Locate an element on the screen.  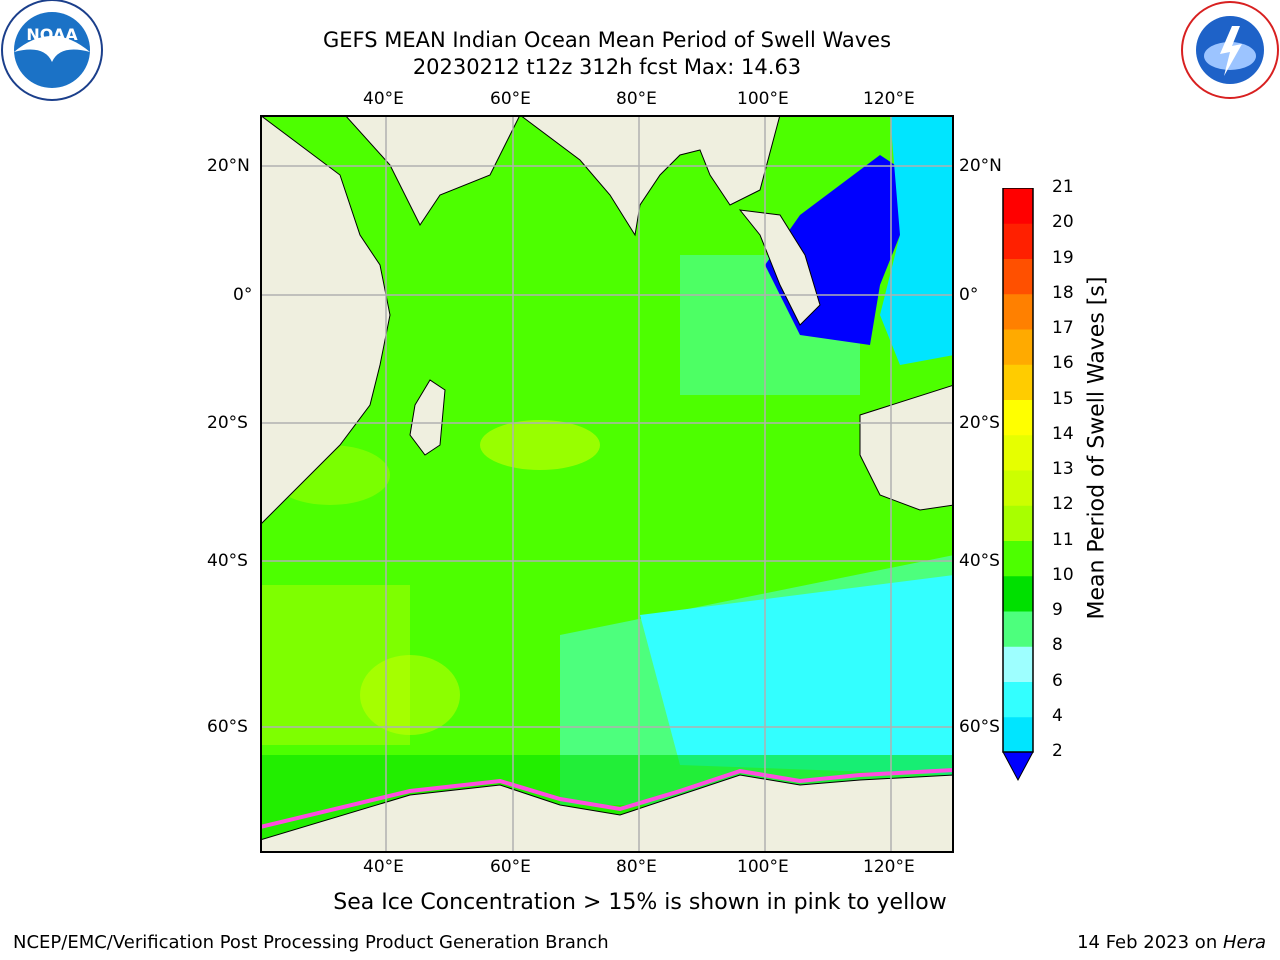
colorbar-tick-labels: 2 4 6 8 9 10 11 12 13 14 15 16 17 18 19 20 21 is located at coordinates (1072, 480).